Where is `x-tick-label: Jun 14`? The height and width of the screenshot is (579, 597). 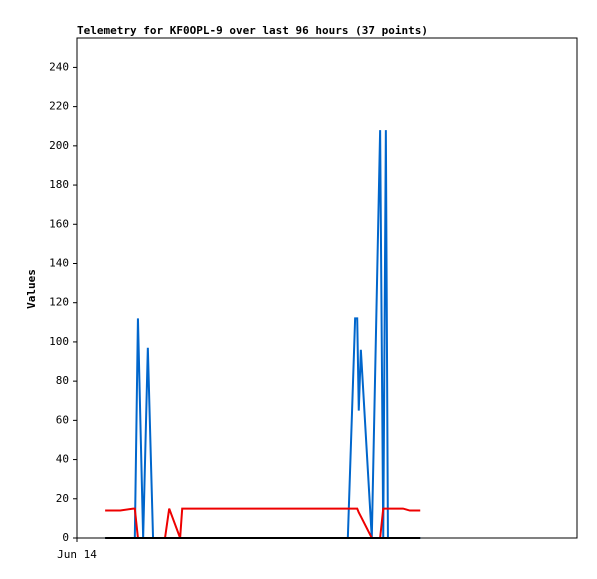 x-tick-label: Jun 14 is located at coordinates (77, 554).